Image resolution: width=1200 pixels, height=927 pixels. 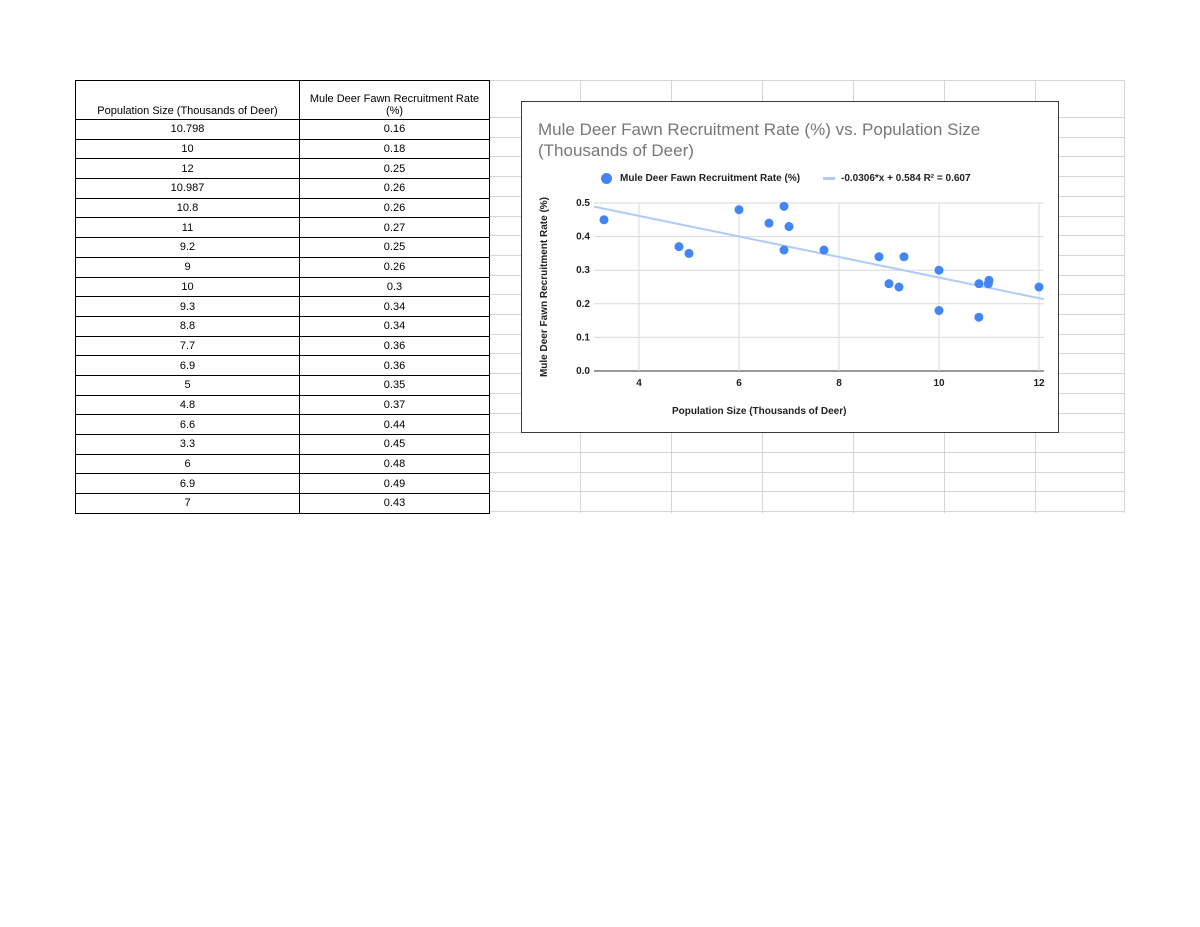 I want to click on table-row: 6.9 0.36, so click(x=282, y=365).